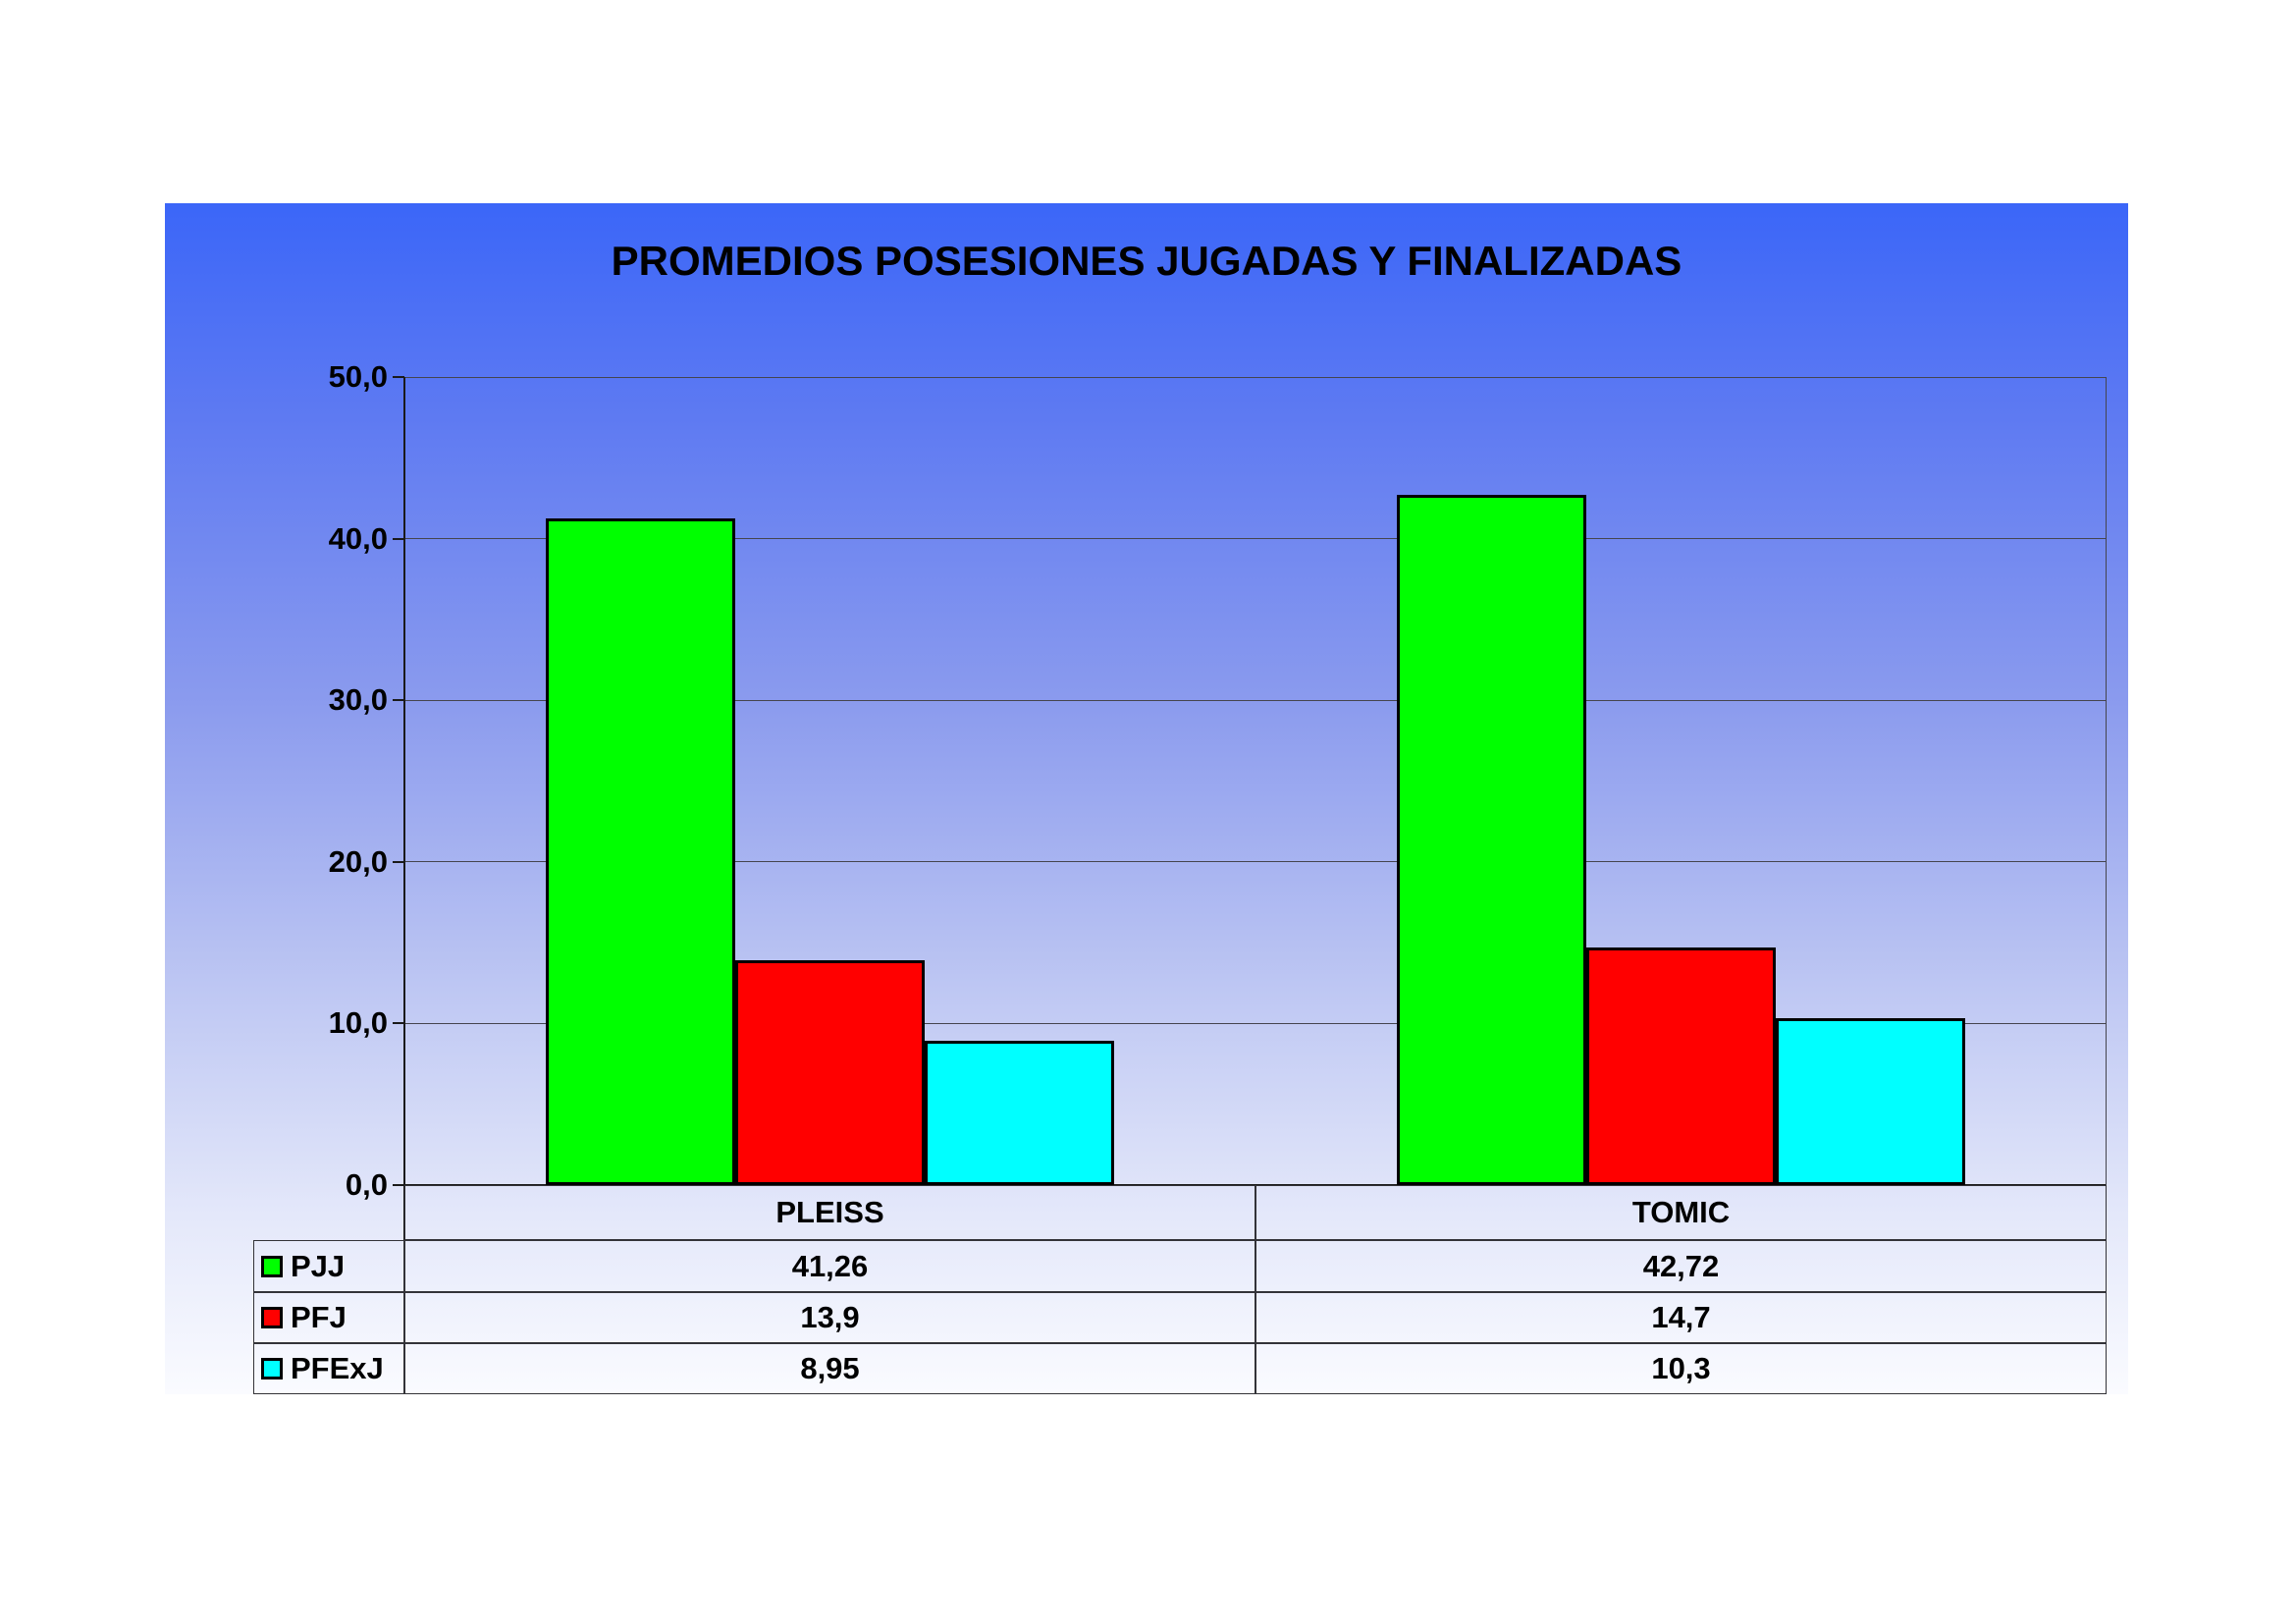 This screenshot has width=2296, height=1623. I want to click on table-header-cell-PLEISS: PLEISS, so click(829, 1212).